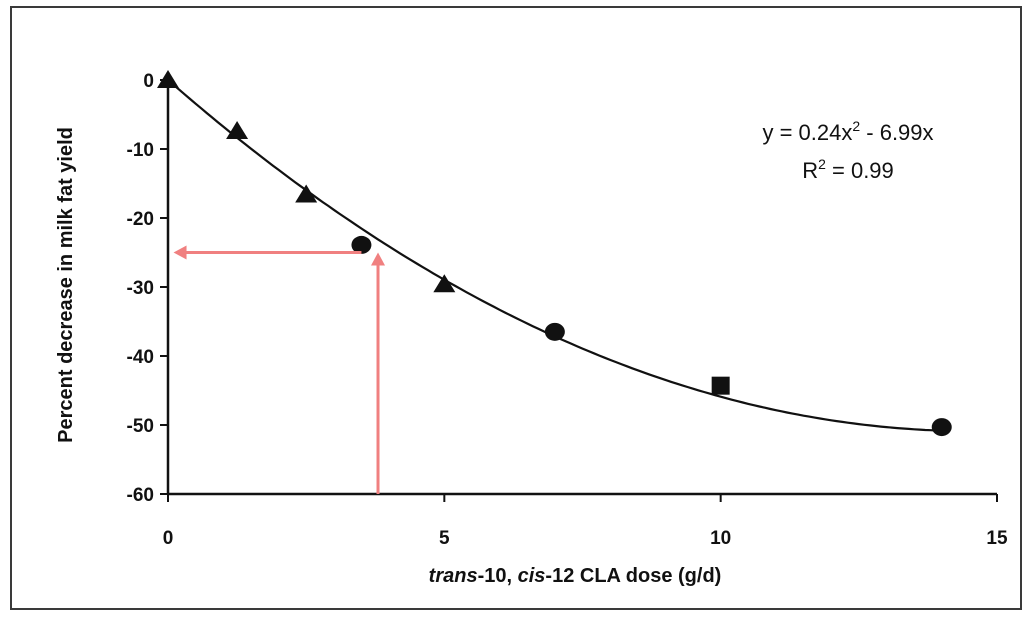 The height and width of the screenshot is (617, 1031). I want to click on fit-equation: y = 0.24x2 - 6.99x, so click(847, 131).